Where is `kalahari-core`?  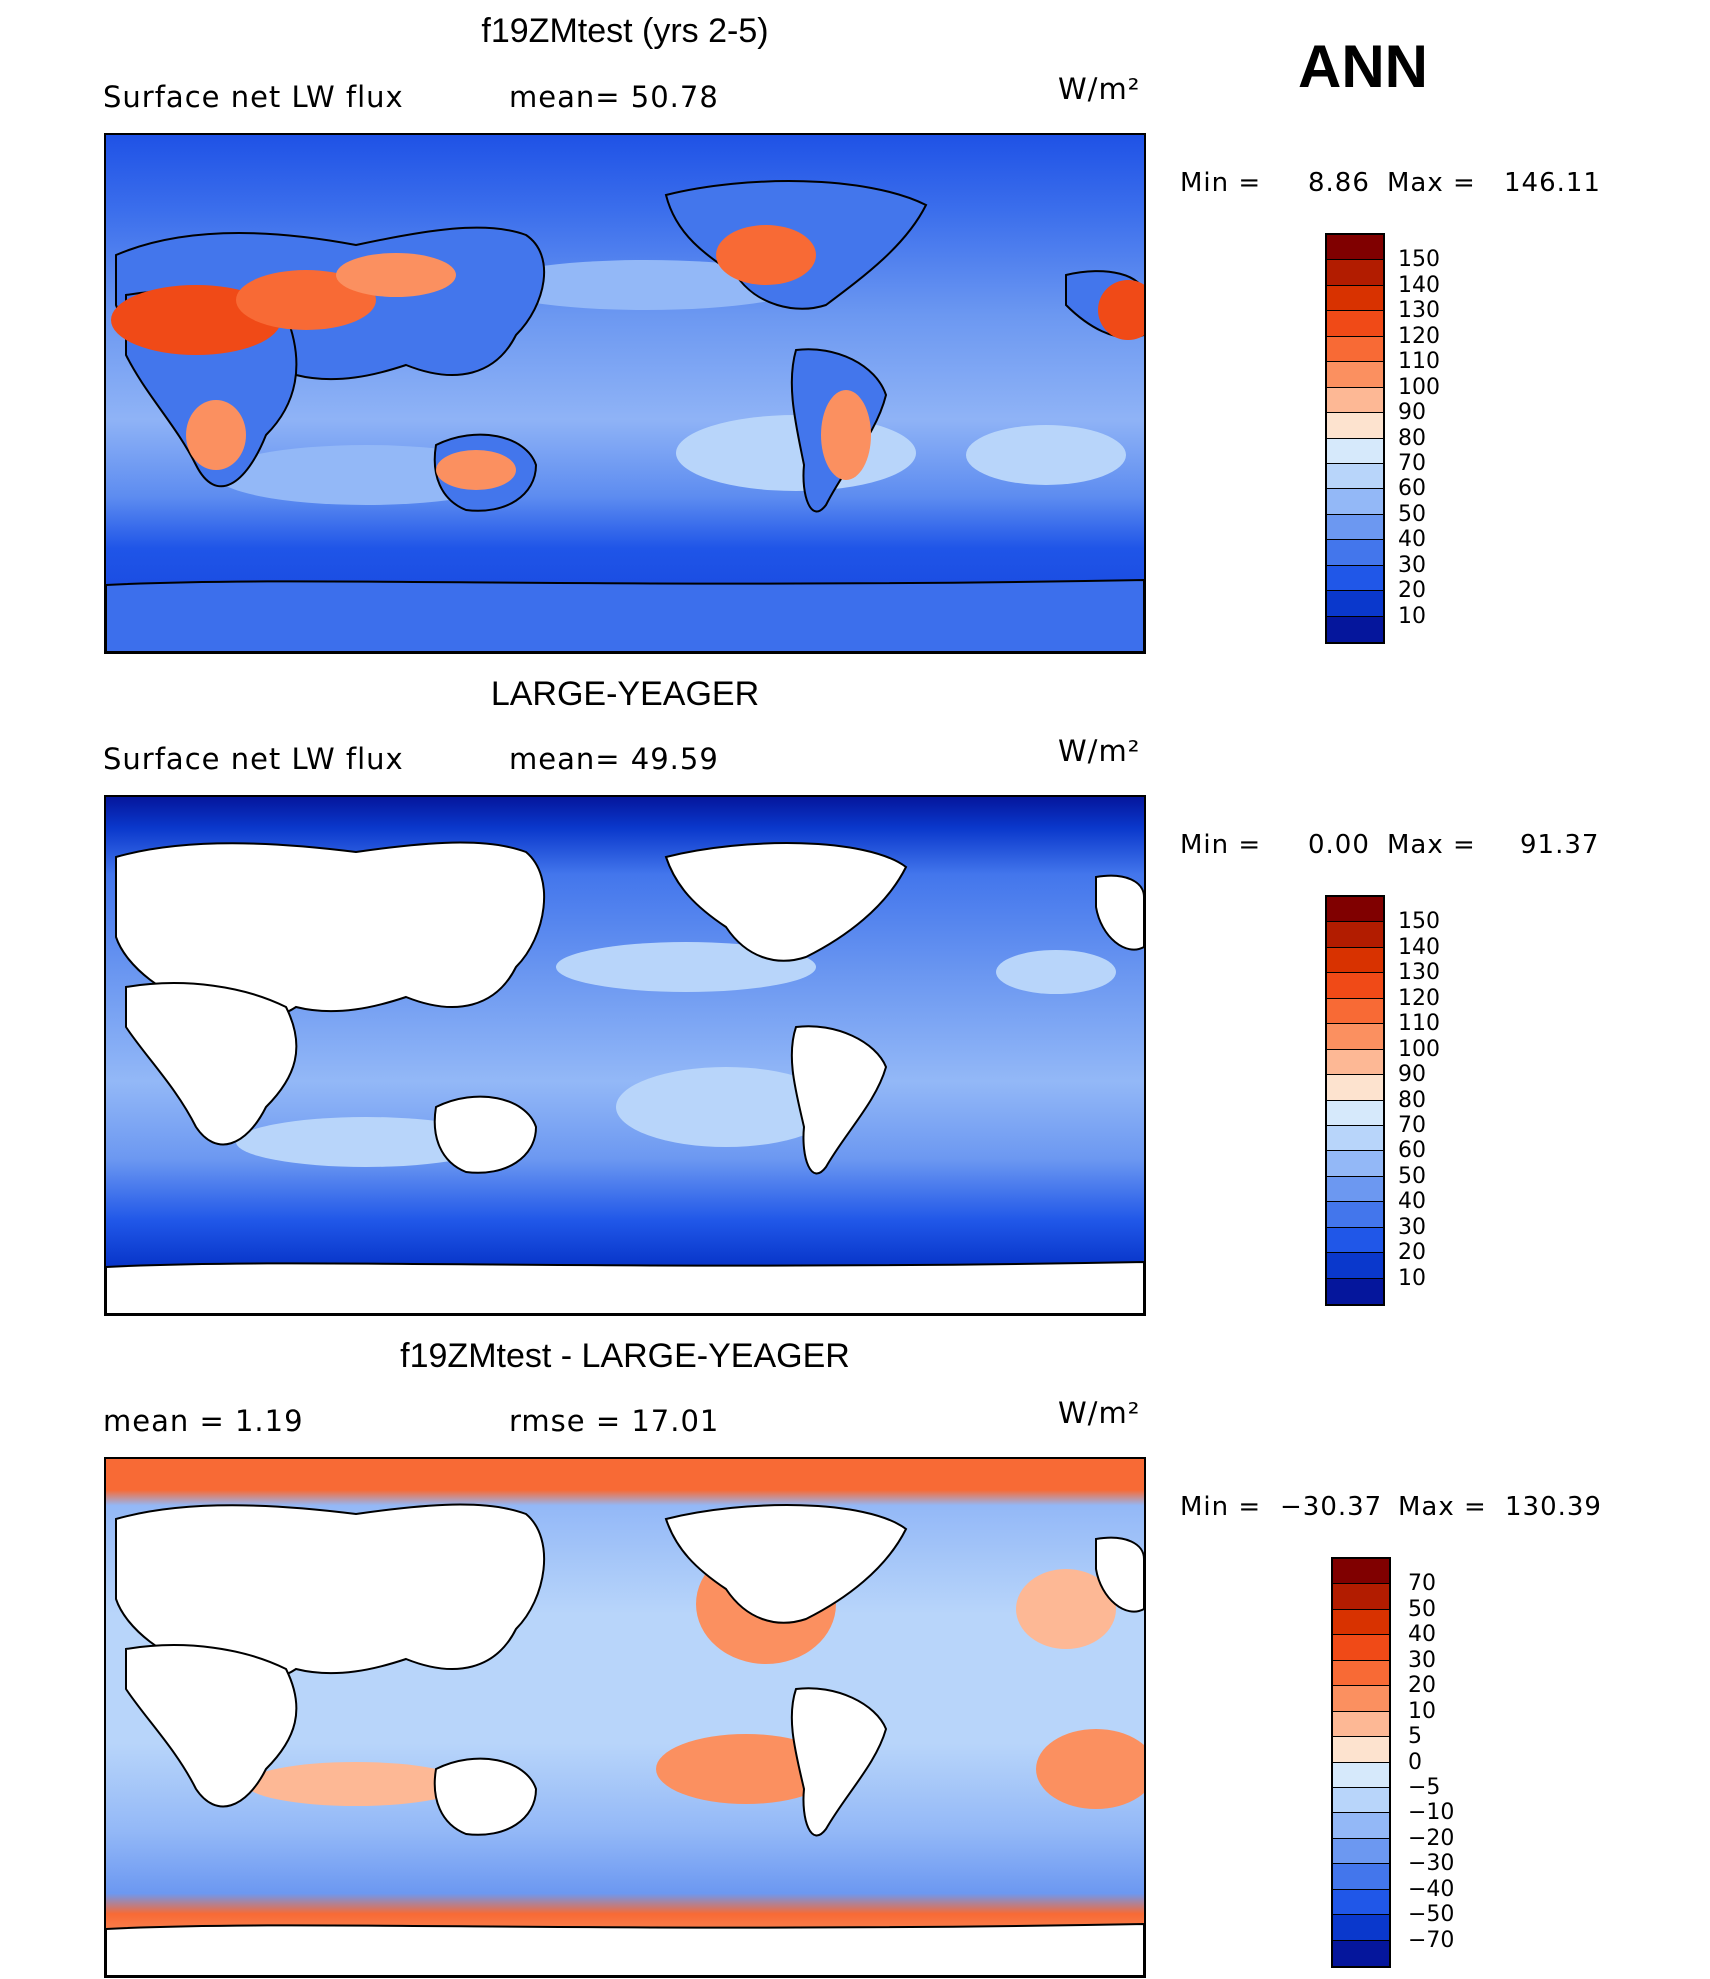 kalahari-core is located at coordinates (216, 435).